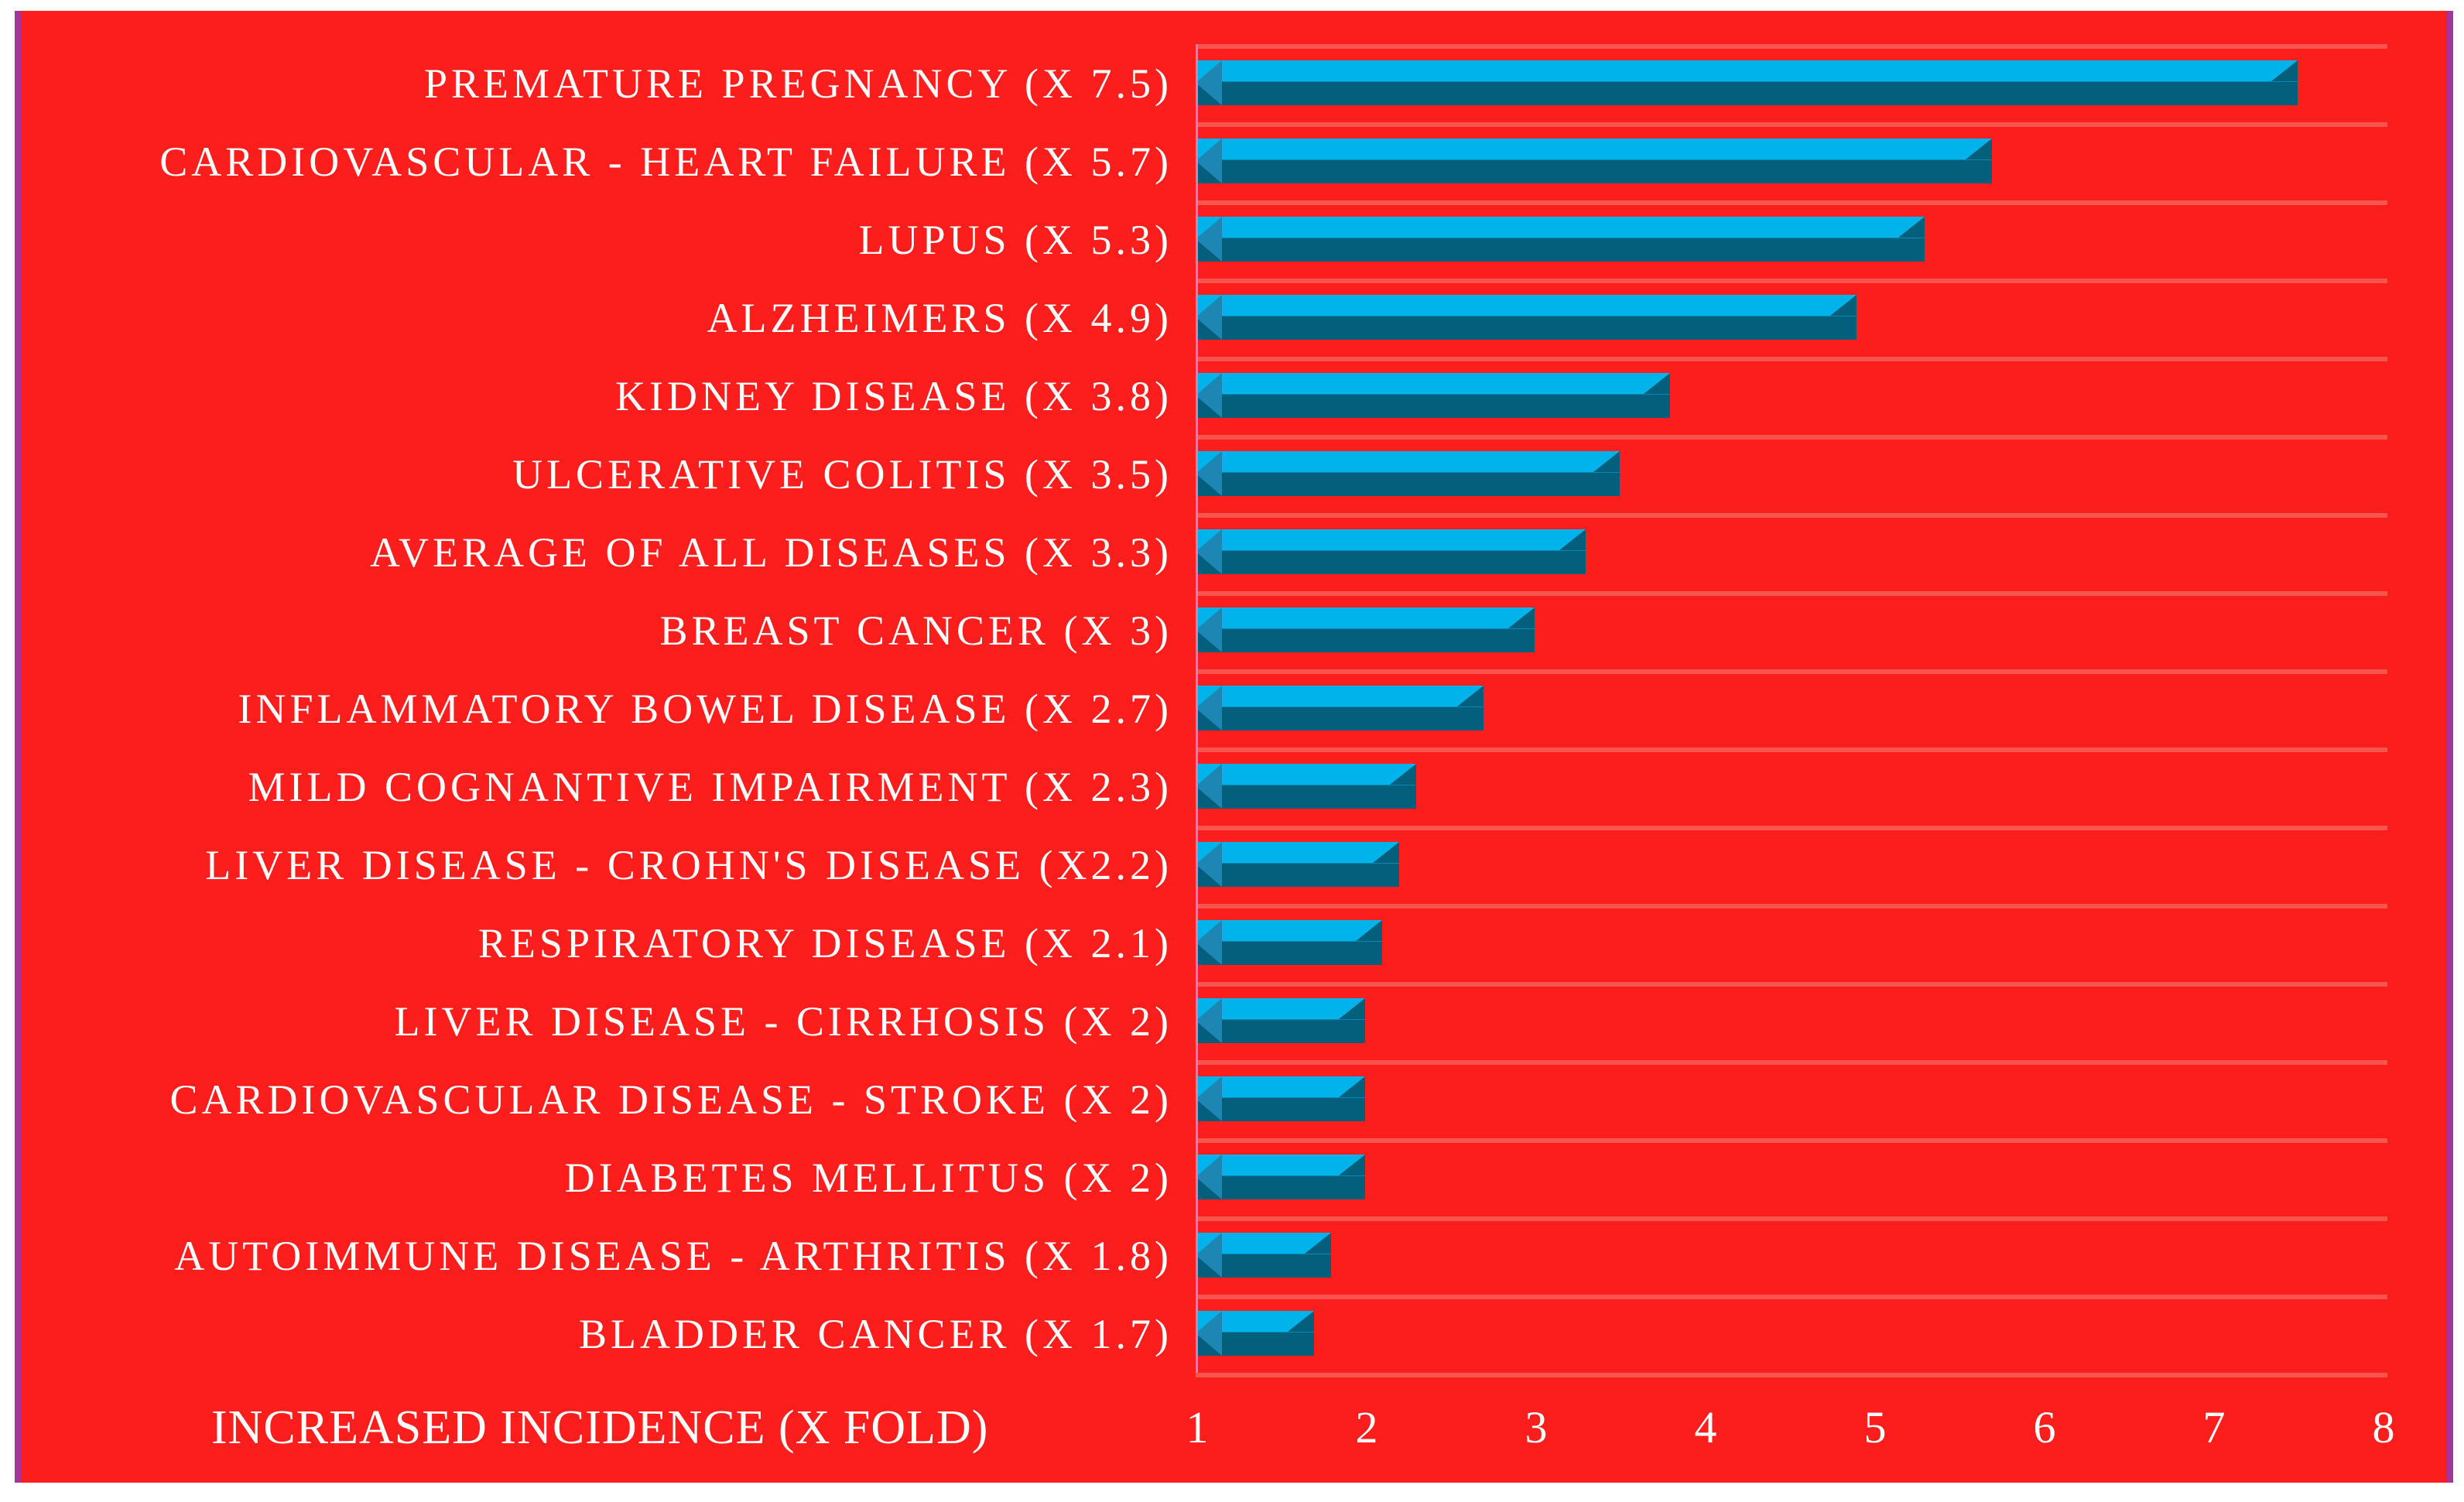 The image size is (2464, 1502). Describe the element at coordinates (665, 161) in the screenshot. I see `category-label: CARDIOVASCULAR - HEART FAILURE (X 5.7)` at that location.